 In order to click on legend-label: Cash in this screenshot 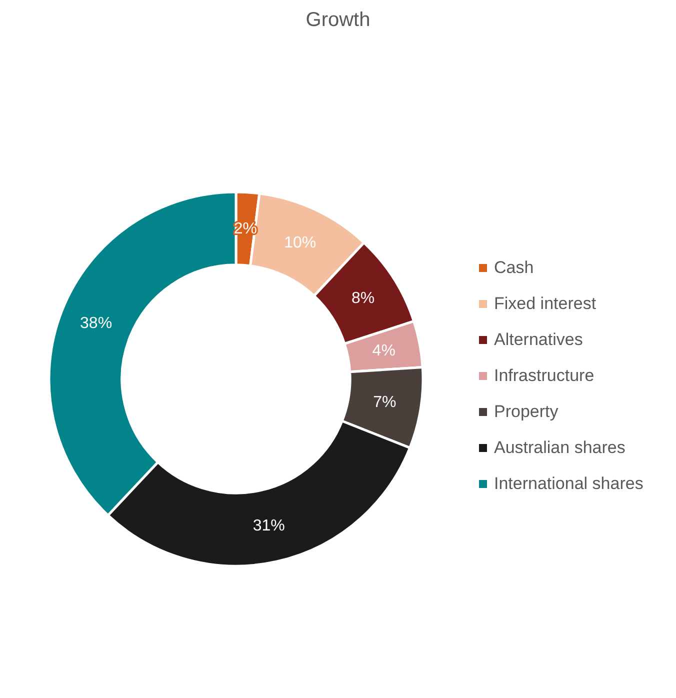, I will do `click(514, 268)`.